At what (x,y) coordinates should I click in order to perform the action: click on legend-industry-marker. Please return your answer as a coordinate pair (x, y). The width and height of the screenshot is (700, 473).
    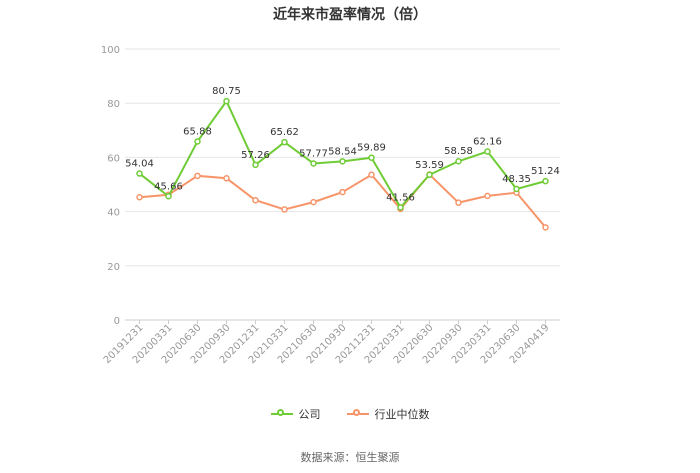
    Looking at the image, I should click on (357, 414).